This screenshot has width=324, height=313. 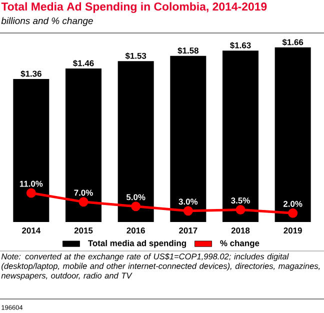 What do you see at coordinates (240, 244) in the screenshot?
I see `legend-label: % change` at bounding box center [240, 244].